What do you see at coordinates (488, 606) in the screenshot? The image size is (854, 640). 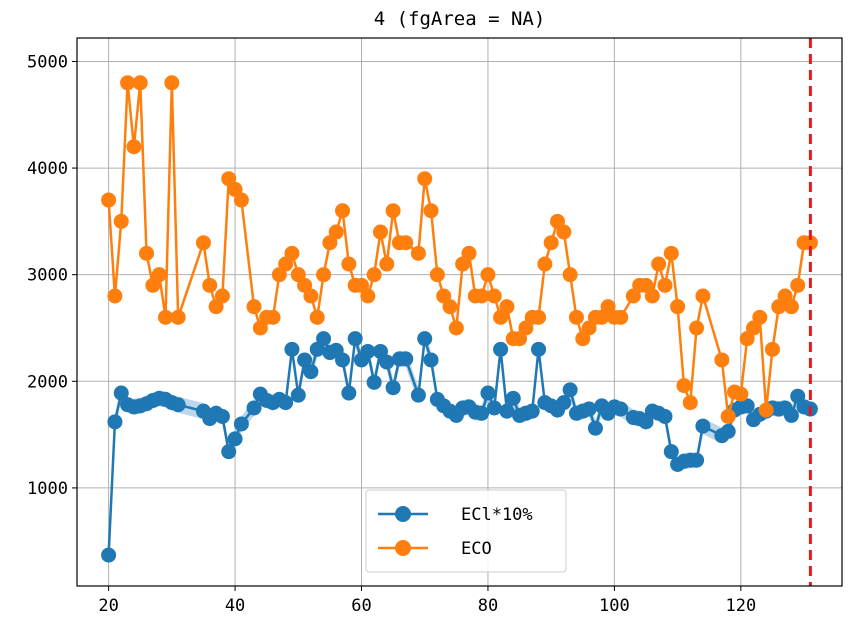 I see `x-tick-label: 80` at bounding box center [488, 606].